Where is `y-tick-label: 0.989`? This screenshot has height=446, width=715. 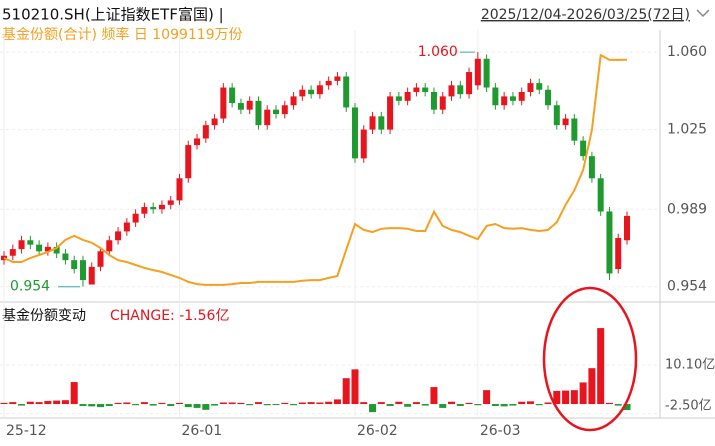 y-tick-label: 0.989 is located at coordinates (687, 209).